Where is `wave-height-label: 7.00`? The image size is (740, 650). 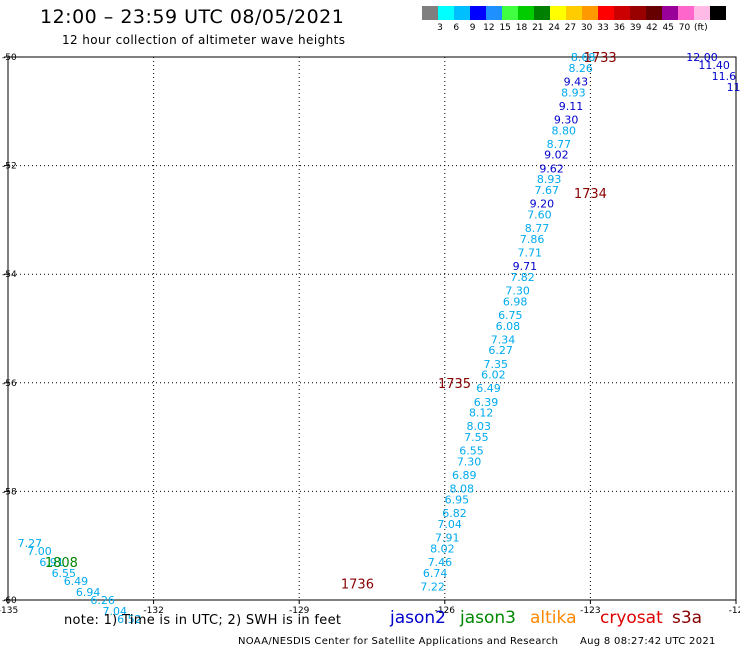
wave-height-label: 7.00 is located at coordinates (39, 551).